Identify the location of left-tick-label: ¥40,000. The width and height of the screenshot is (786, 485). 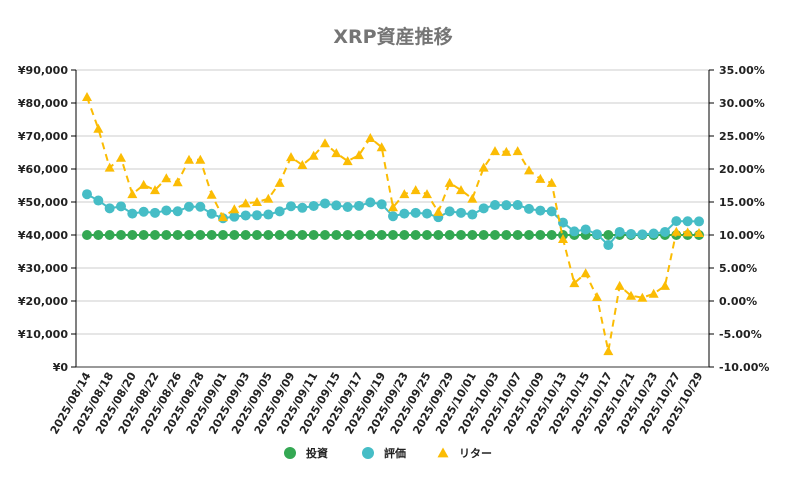
(43, 235).